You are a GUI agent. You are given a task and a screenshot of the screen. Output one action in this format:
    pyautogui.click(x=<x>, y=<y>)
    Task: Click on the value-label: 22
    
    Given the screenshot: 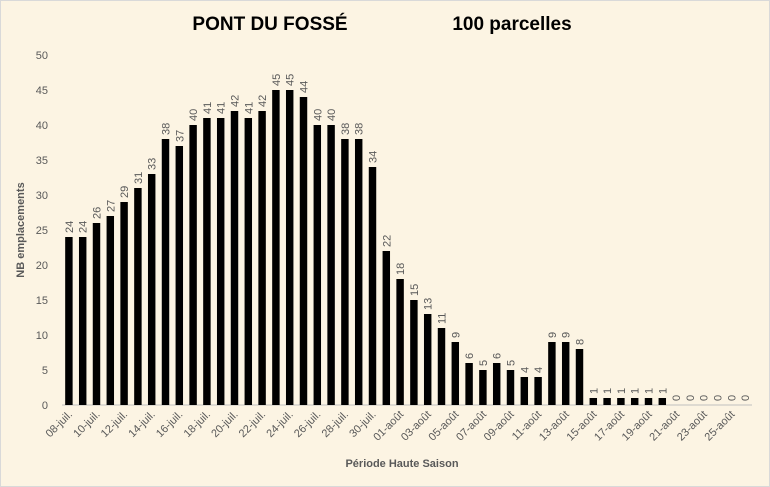 What is the action you would take?
    pyautogui.click(x=387, y=241)
    